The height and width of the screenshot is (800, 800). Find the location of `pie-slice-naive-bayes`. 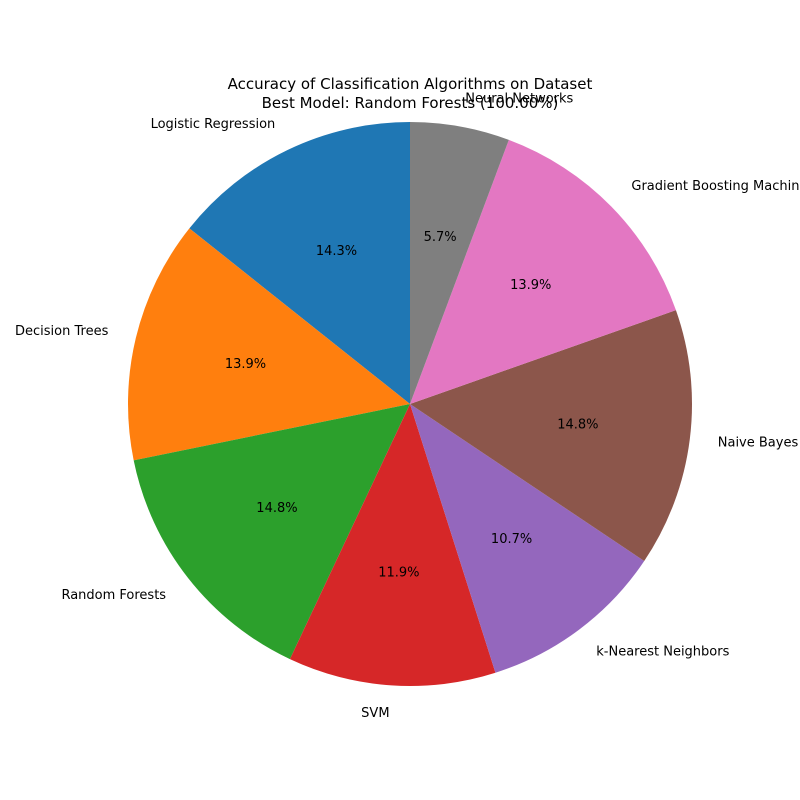

pie-slice-naive-bayes is located at coordinates (551, 436).